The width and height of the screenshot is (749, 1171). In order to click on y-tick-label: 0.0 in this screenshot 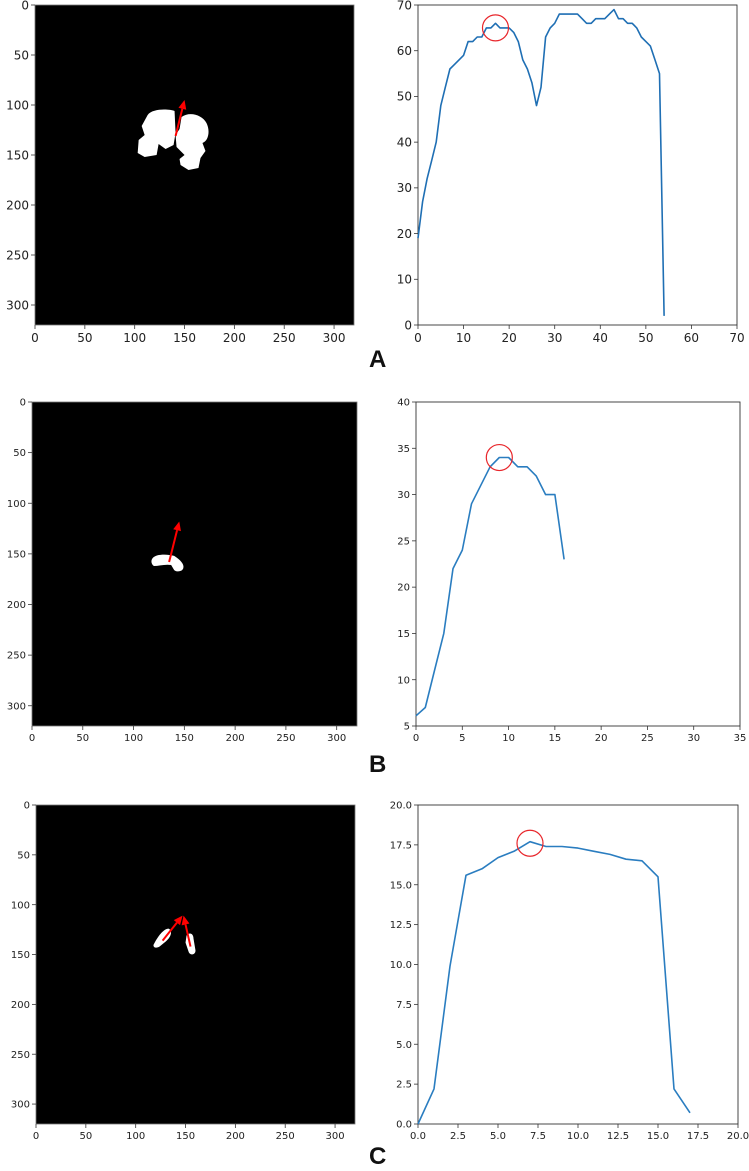, I will do `click(404, 1125)`.